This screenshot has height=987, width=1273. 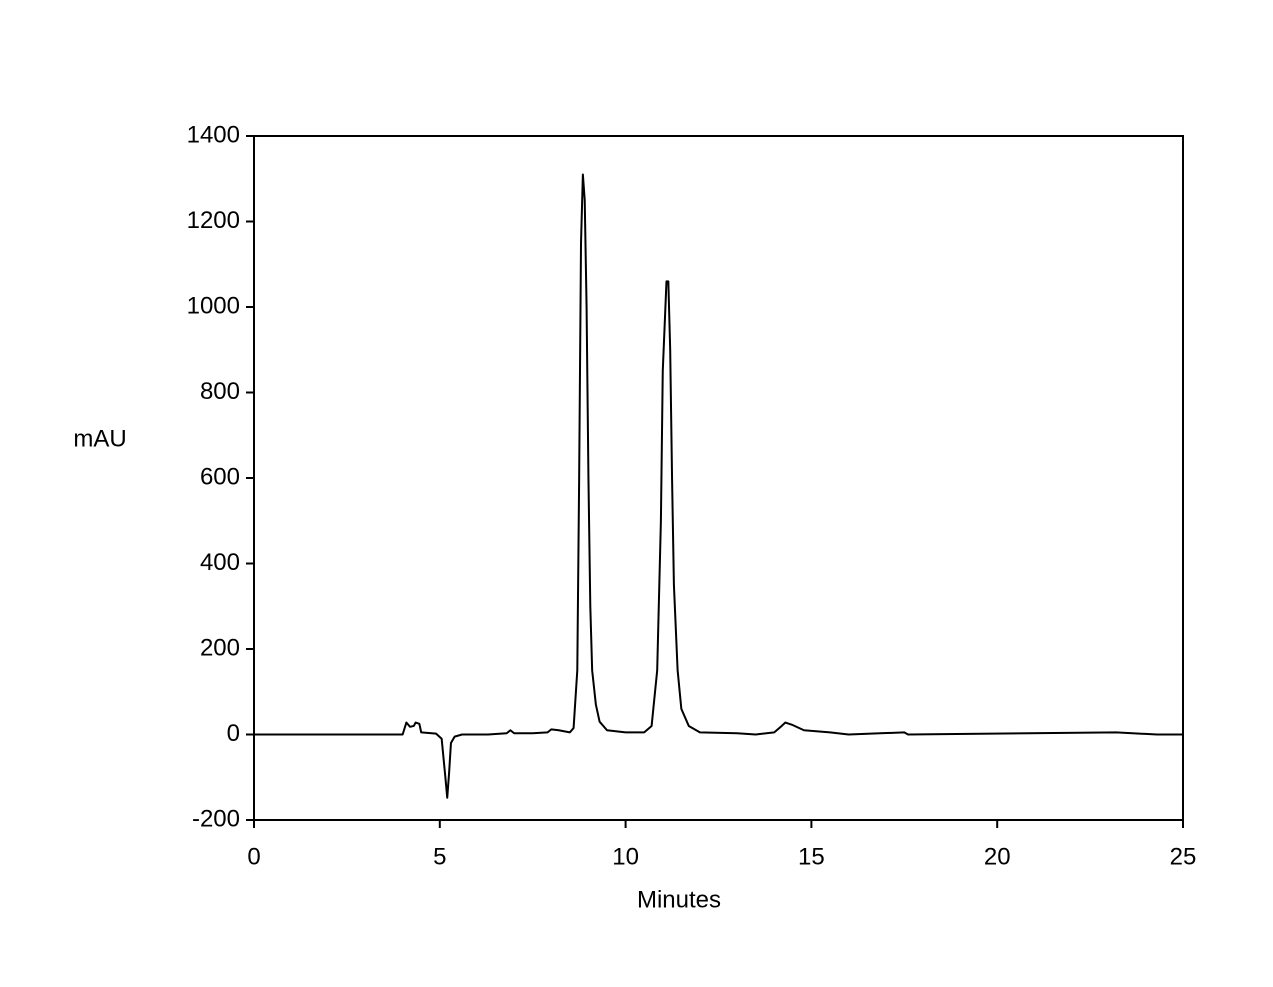 What do you see at coordinates (213, 305) in the screenshot?
I see `y-tick-label: 1000` at bounding box center [213, 305].